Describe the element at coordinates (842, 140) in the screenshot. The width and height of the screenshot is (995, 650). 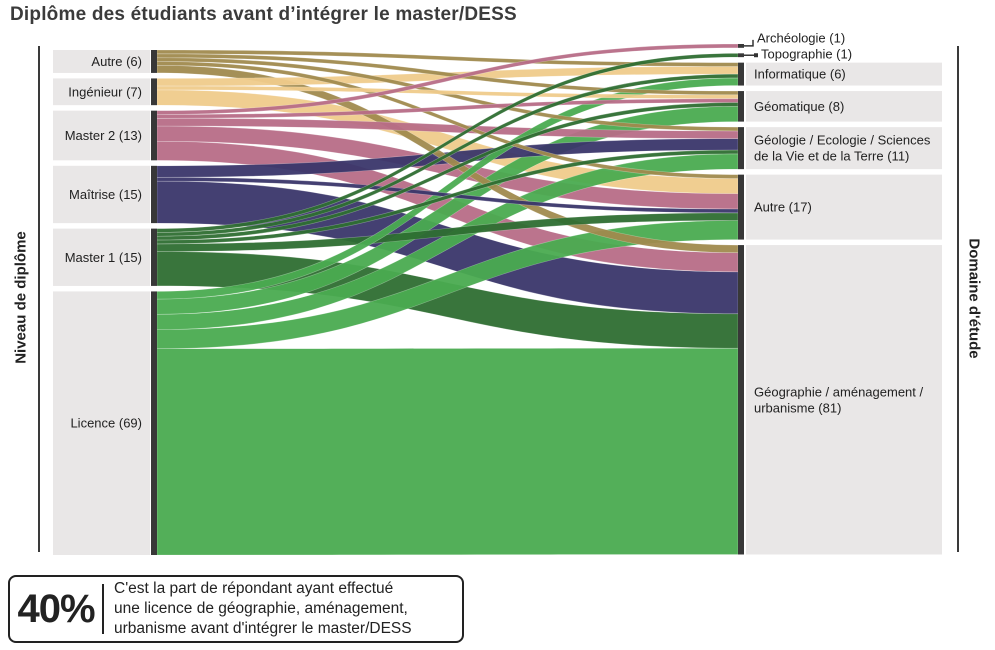
I see `label-geologie-line1: Géologie / Ecologie / Sciences` at that location.